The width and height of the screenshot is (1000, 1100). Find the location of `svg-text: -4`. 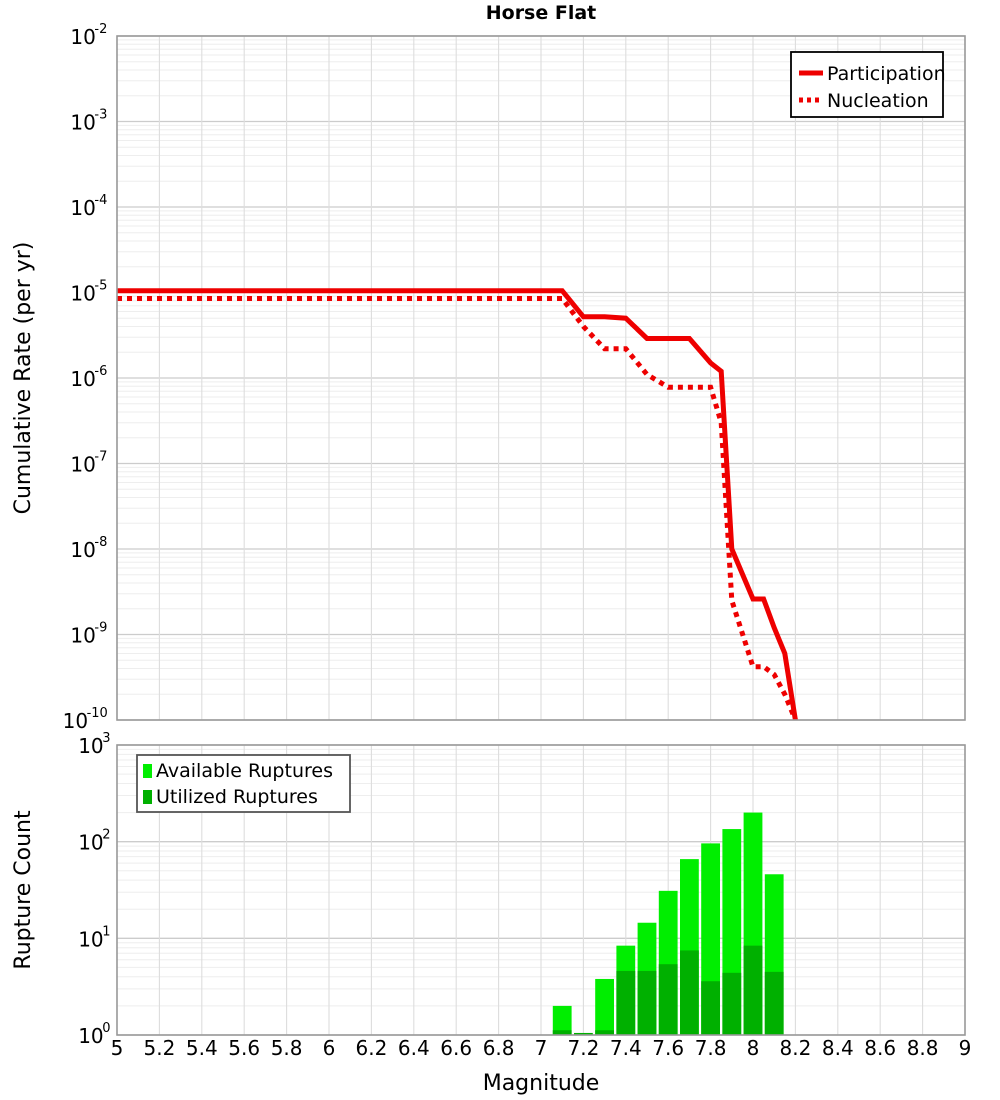

svg-text: -4 is located at coordinates (100, 200).